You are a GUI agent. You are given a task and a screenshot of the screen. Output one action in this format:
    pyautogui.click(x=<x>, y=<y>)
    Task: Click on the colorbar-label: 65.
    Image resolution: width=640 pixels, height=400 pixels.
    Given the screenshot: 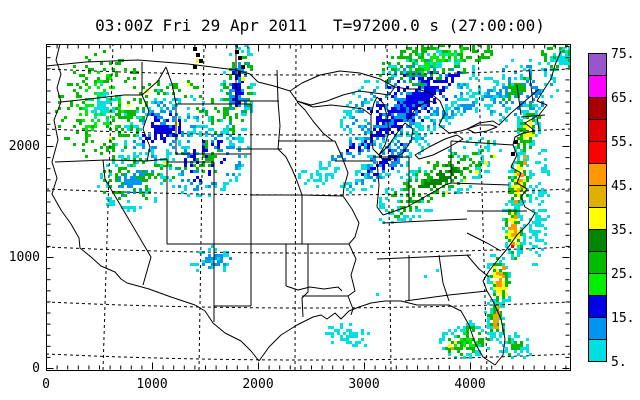 What is the action you would take?
    pyautogui.click(x=622, y=98)
    